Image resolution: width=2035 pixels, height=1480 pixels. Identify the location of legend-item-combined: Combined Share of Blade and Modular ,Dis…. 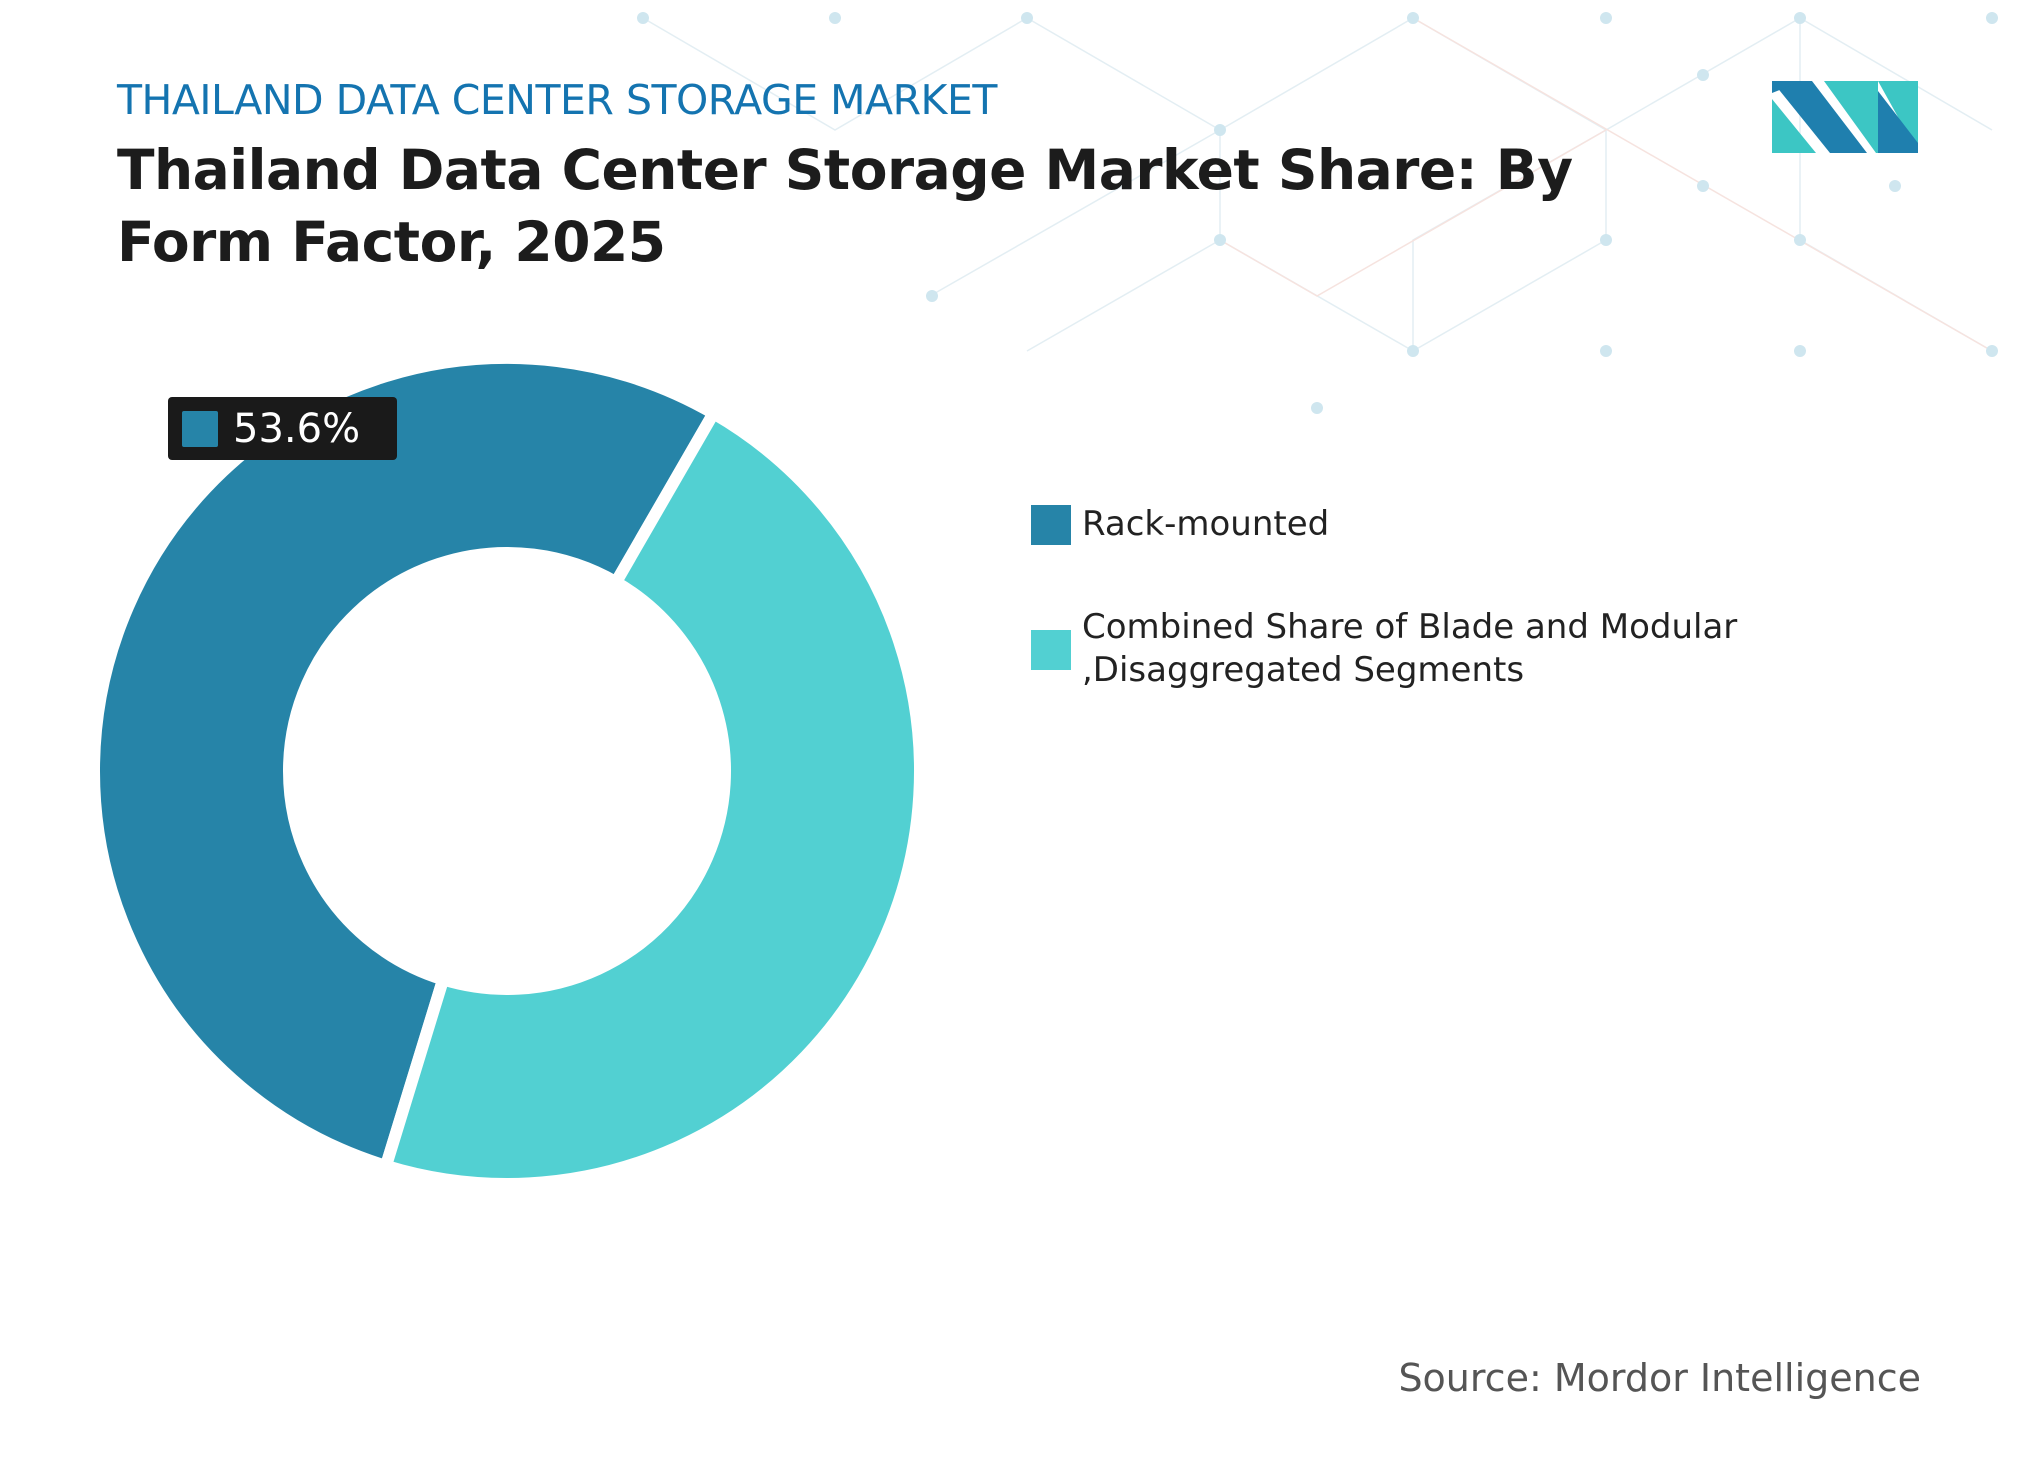
(1411, 649).